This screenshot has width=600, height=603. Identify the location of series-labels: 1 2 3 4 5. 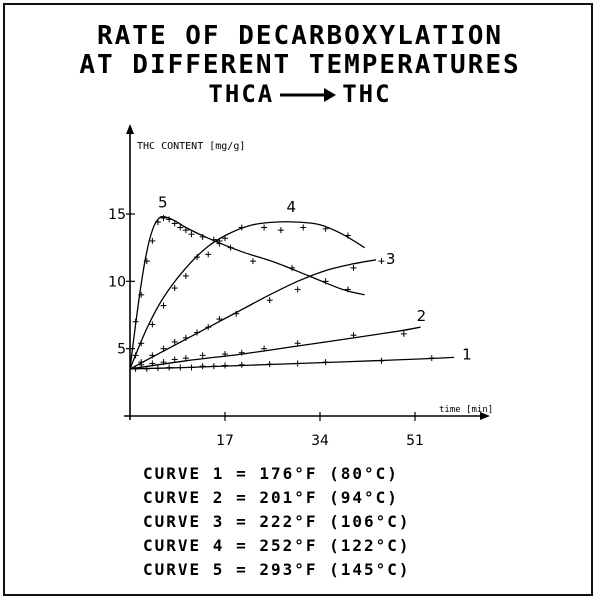
(315, 278).